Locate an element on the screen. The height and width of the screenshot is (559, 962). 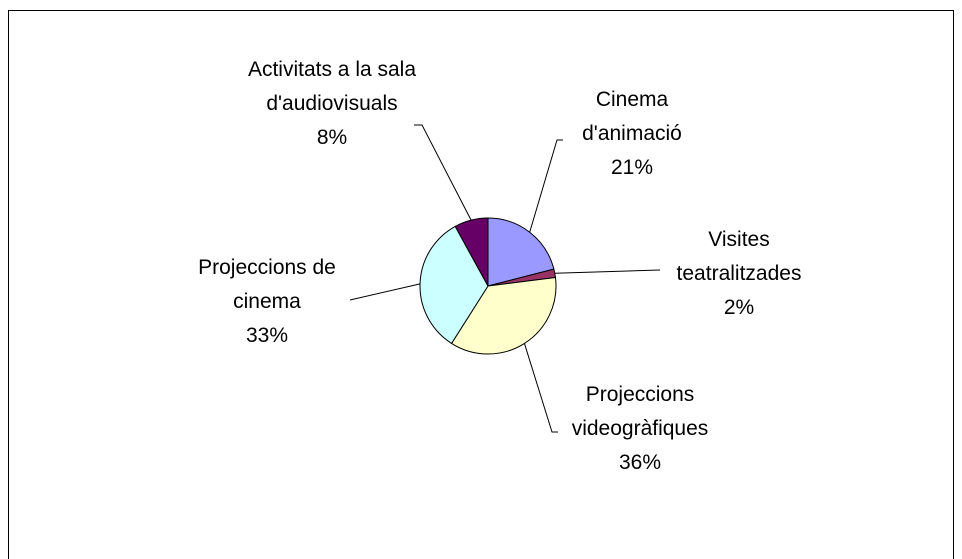
category-label: Activitats a la sala d'audiovisuals is located at coordinates (332, 86).